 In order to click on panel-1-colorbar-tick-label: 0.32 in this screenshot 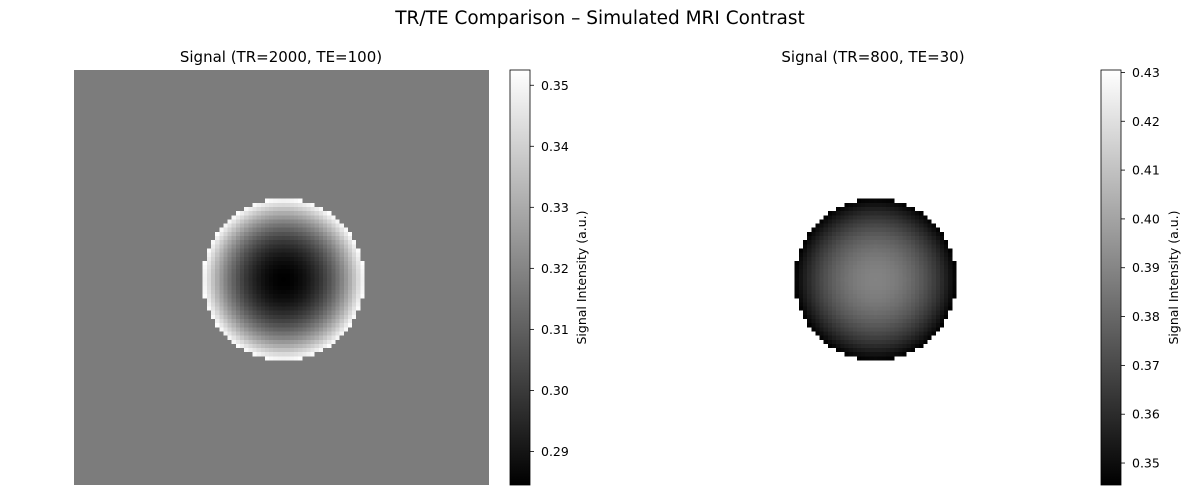, I will do `click(555, 268)`.